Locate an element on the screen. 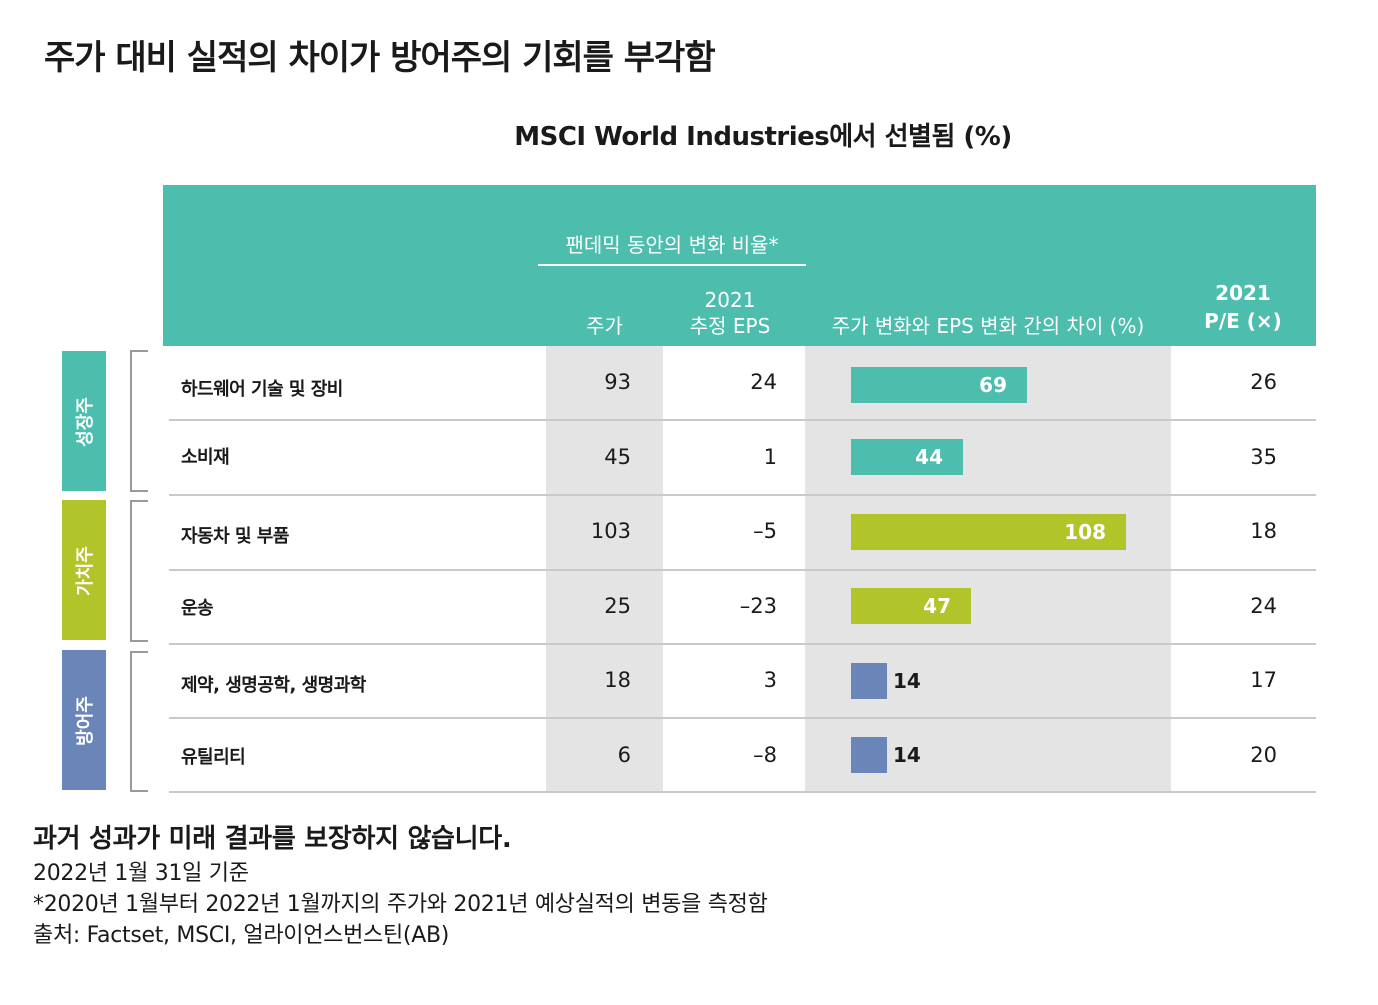 The image size is (1378, 1005). row-pe-value: 24 is located at coordinates (1263, 606).